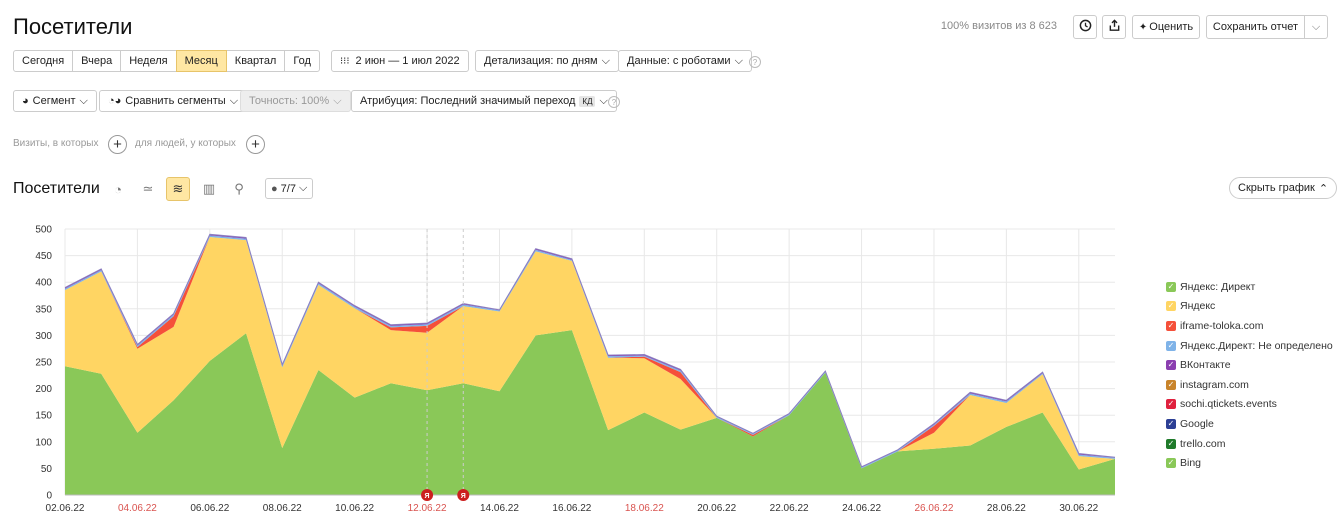 Image resolution: width=1340 pixels, height=531 pixels. I want to click on rate-button: ✦ Оценить, so click(1166, 27).